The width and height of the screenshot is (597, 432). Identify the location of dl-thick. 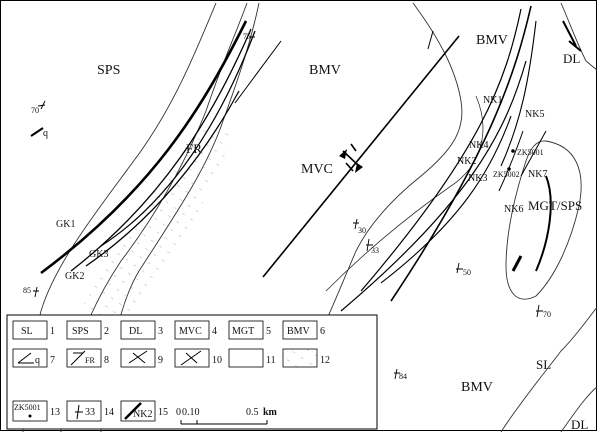
(572, 36).